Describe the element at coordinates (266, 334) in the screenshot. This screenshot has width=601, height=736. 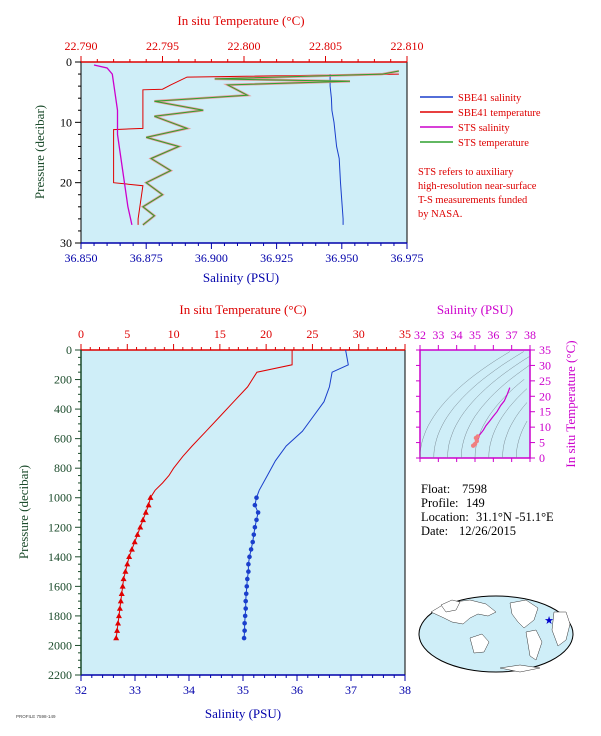
I see `main-temp-tick-label: 20` at that location.